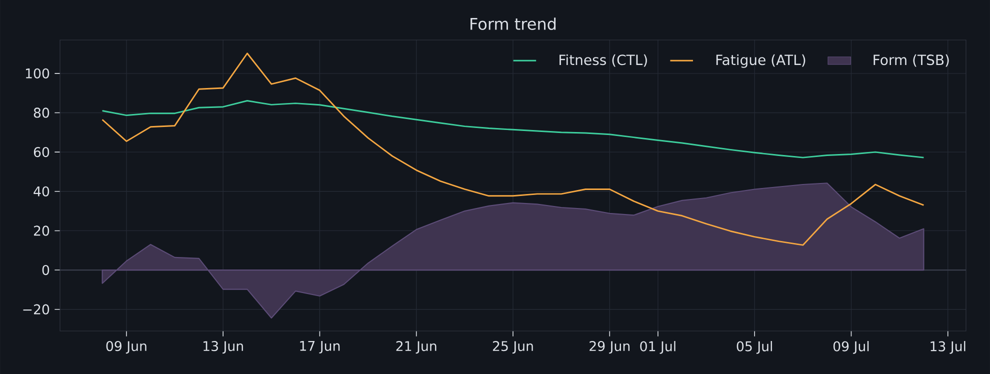  Describe the element at coordinates (126, 347) in the screenshot. I see `x-tick-label: 09 Jun` at that location.